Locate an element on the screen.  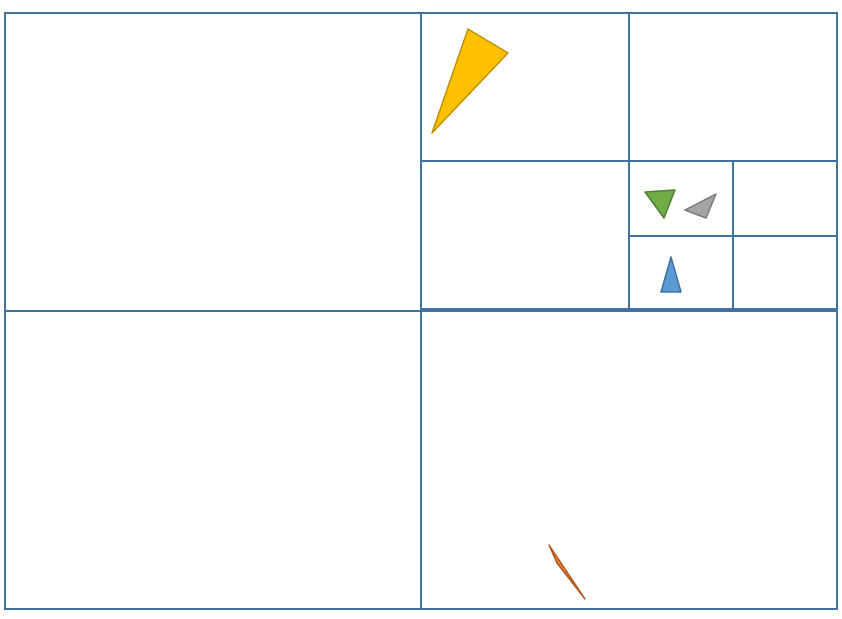
level3-top-right-cell is located at coordinates (785, 198).